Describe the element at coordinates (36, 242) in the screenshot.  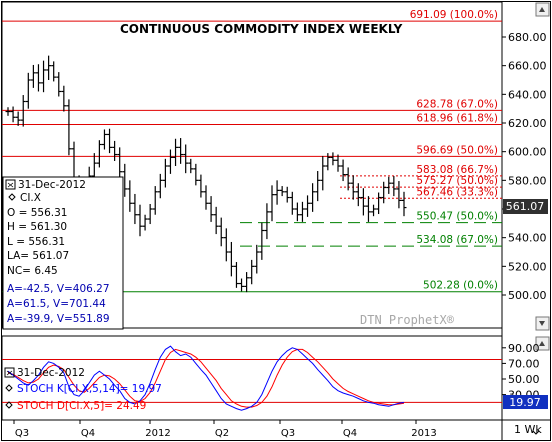
I see `info-low: L = 556.31` at that location.